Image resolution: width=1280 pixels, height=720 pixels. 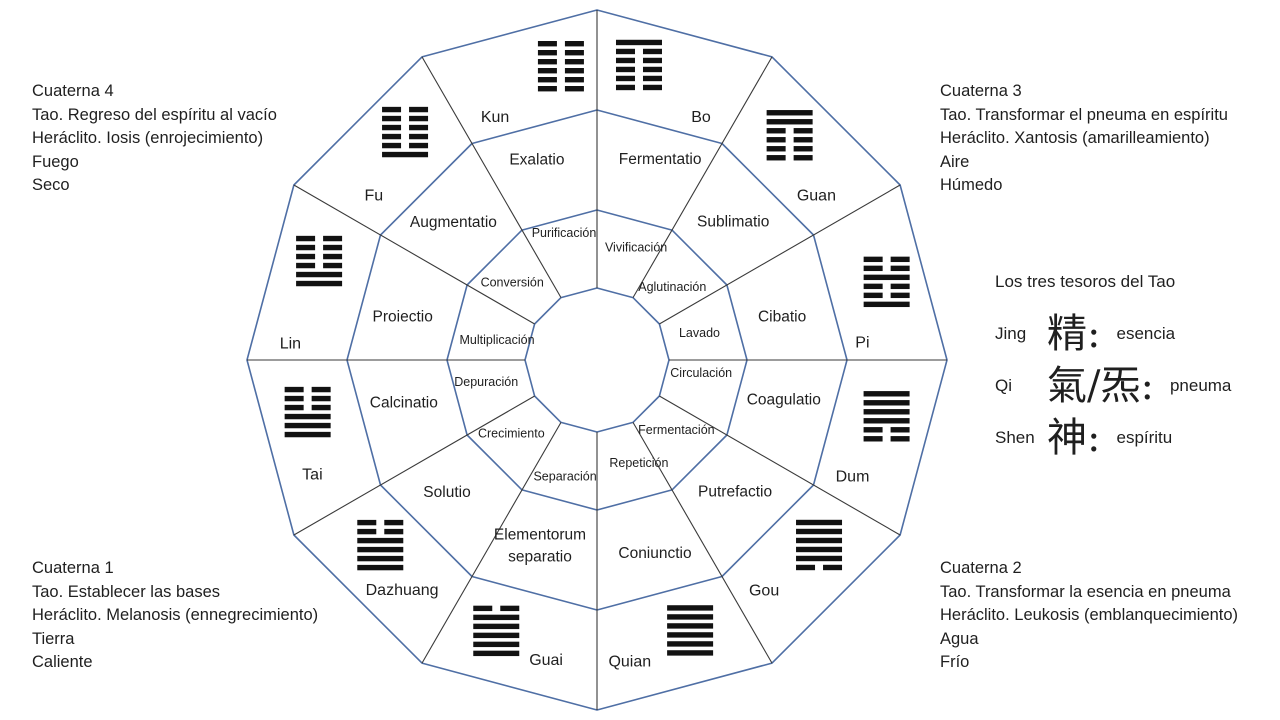 What do you see at coordinates (564, 477) in the screenshot?
I see `inner-term-label-guai: Separación` at bounding box center [564, 477].